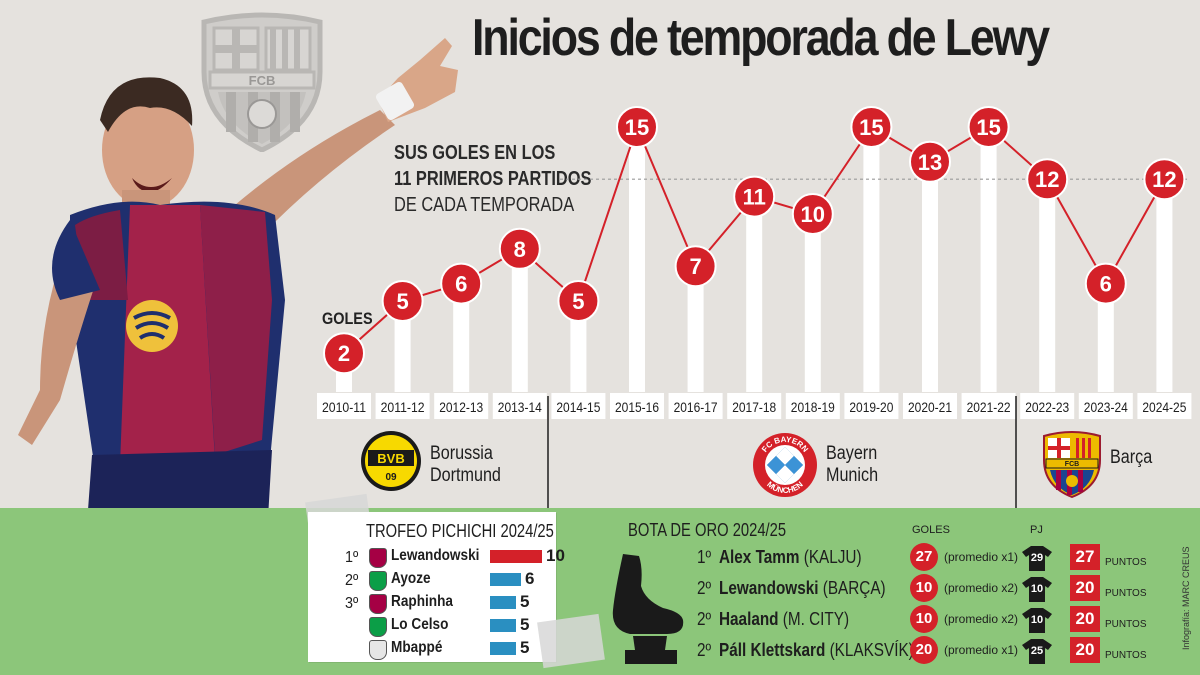  What do you see at coordinates (1131, 458) in the screenshot?
I see `team-name-barca: Barça` at bounding box center [1131, 458].